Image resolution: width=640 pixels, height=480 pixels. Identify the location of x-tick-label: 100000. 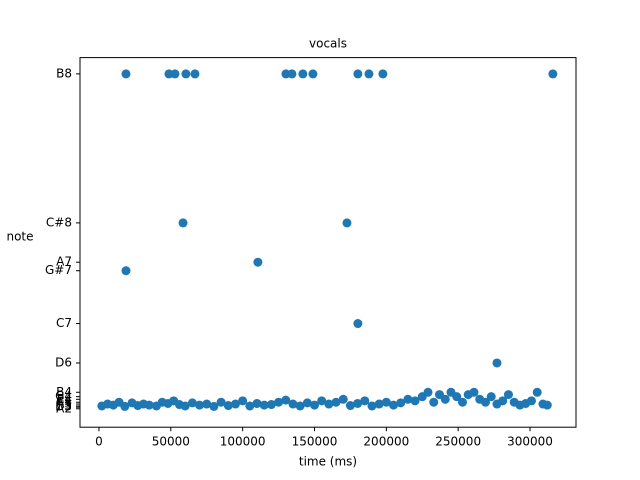
(243, 442).